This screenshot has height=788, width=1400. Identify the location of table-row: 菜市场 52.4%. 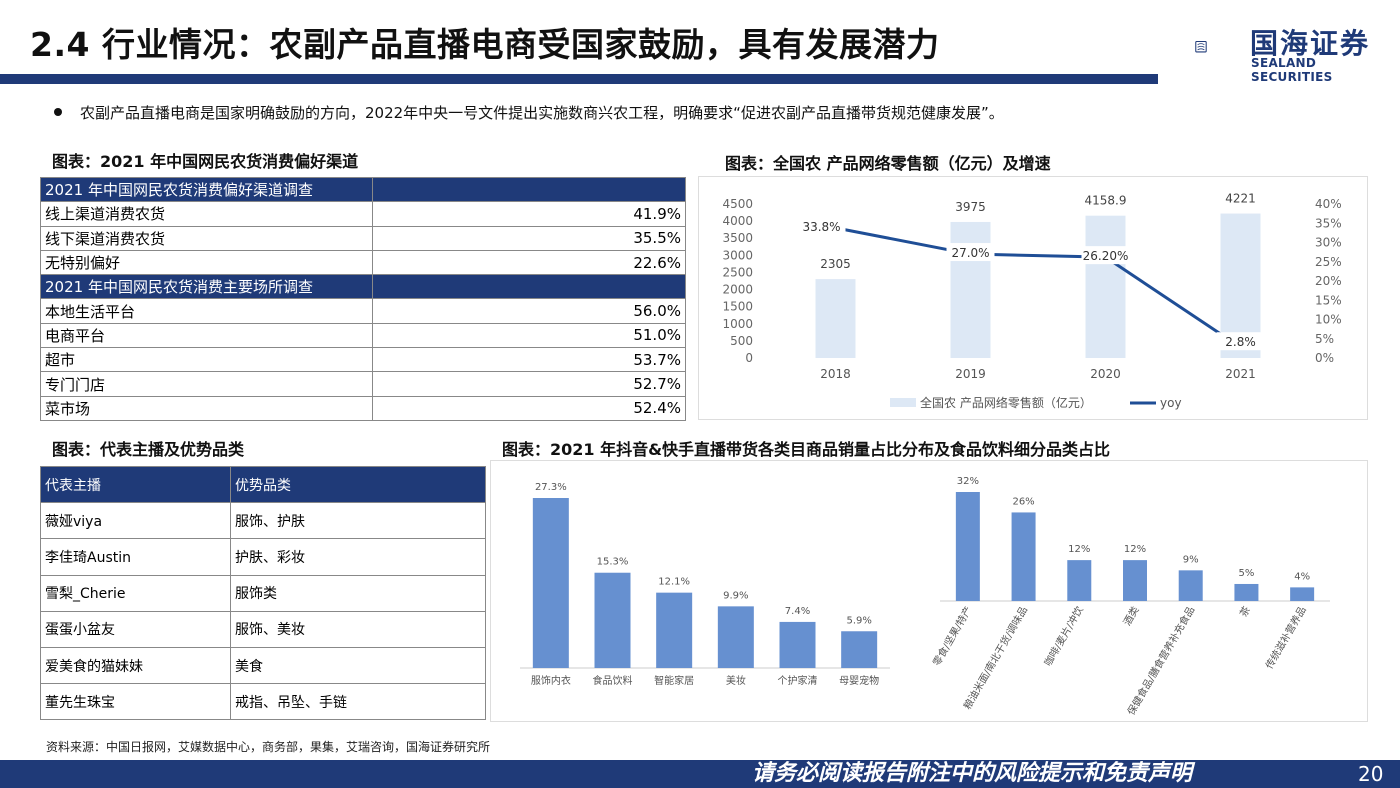
(363, 408).